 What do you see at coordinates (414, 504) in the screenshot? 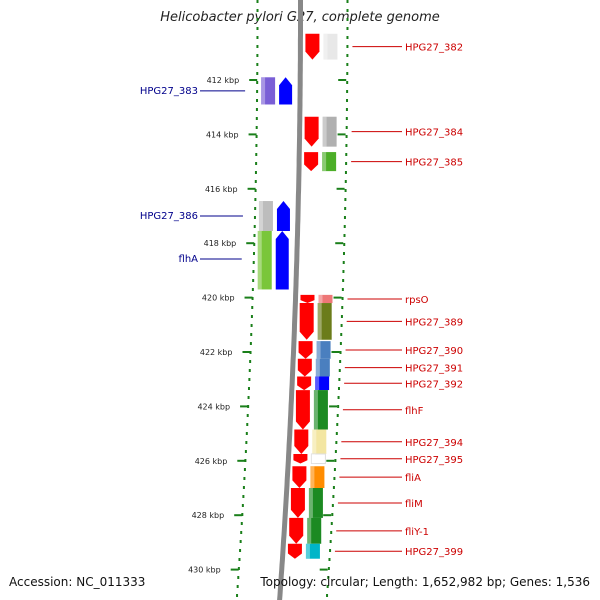
I see `gene-label-fliM: fliM` at bounding box center [414, 504].